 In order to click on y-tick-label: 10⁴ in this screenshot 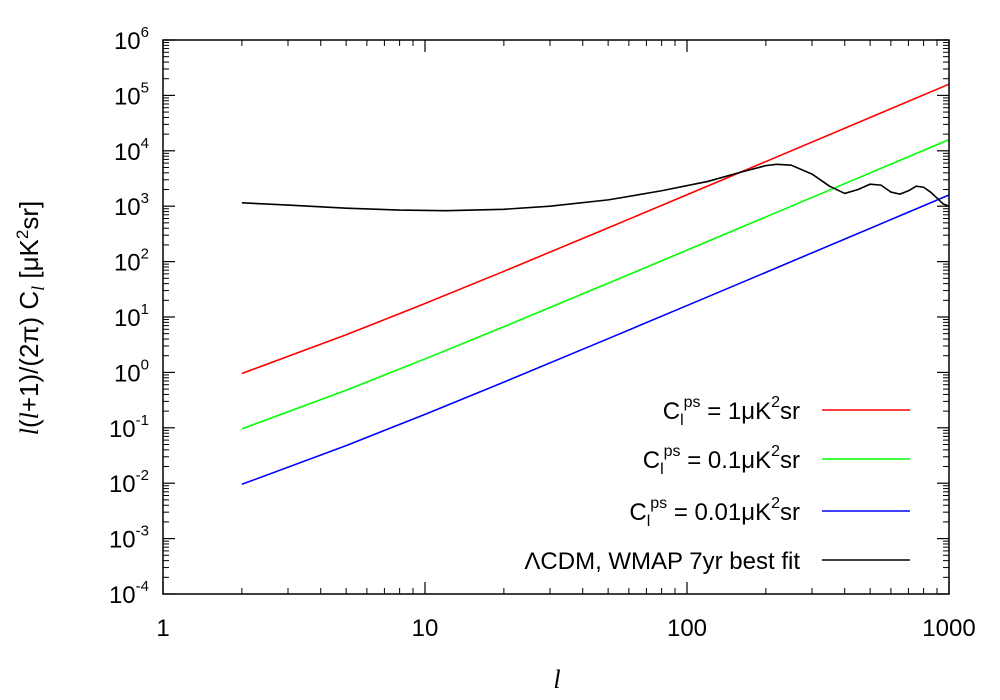, I will do `click(131, 150)`.